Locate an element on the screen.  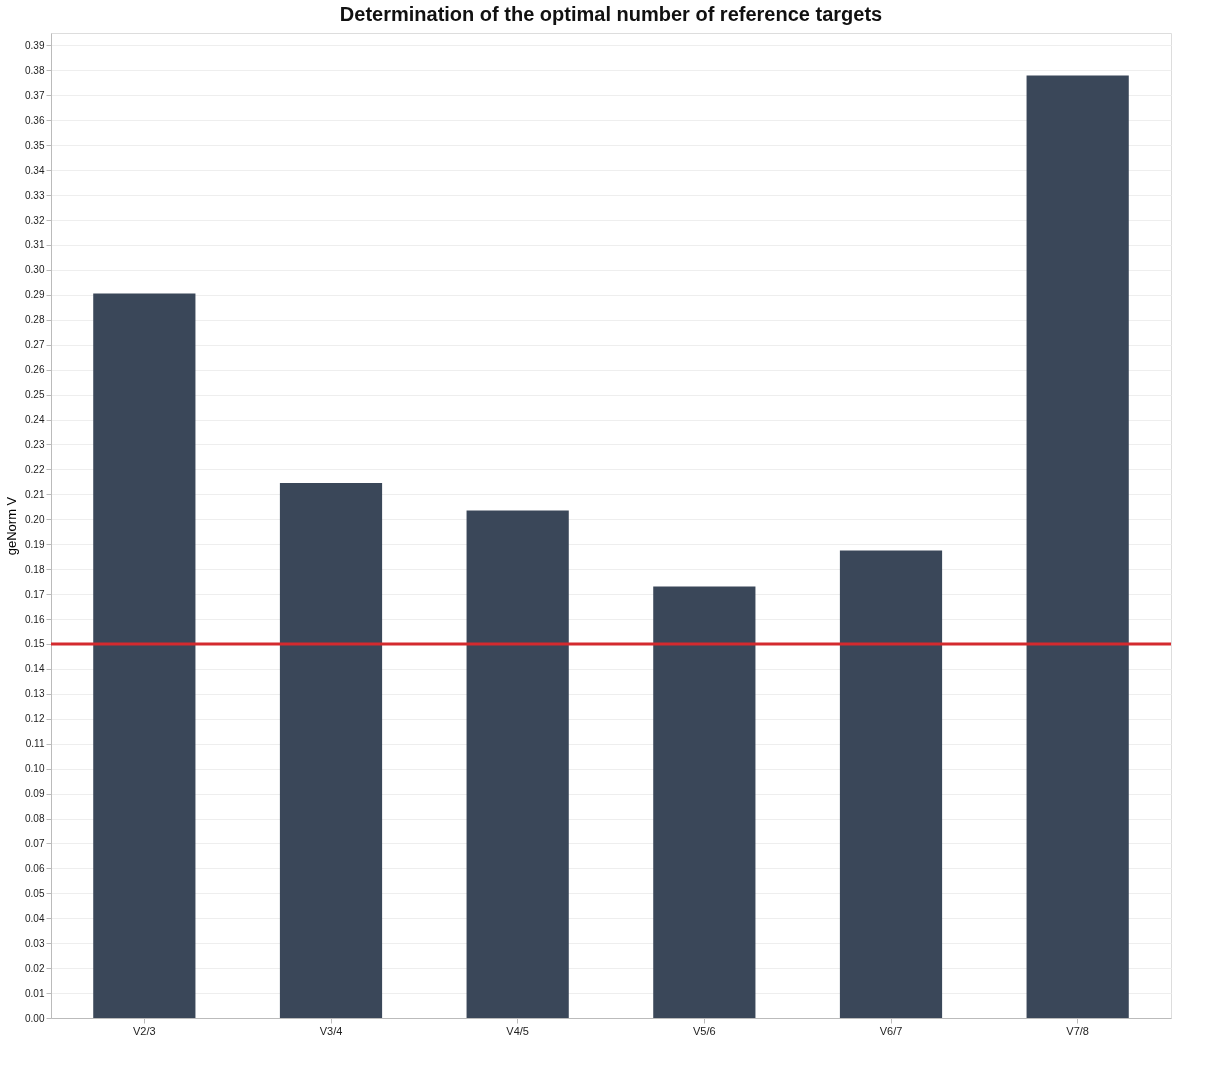
y-tick-label: 0.13 is located at coordinates (35, 694).